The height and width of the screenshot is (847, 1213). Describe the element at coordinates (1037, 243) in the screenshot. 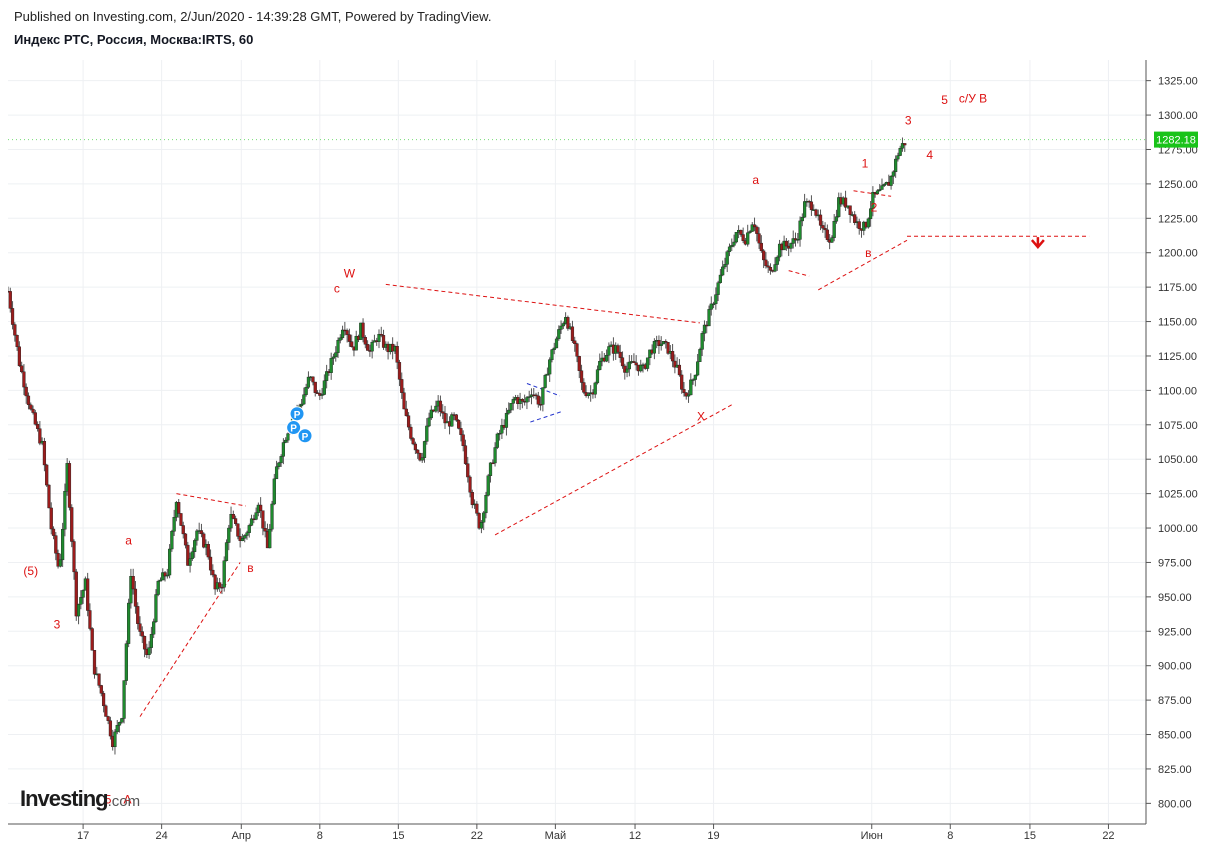

I see `down-arrow-icon` at that location.